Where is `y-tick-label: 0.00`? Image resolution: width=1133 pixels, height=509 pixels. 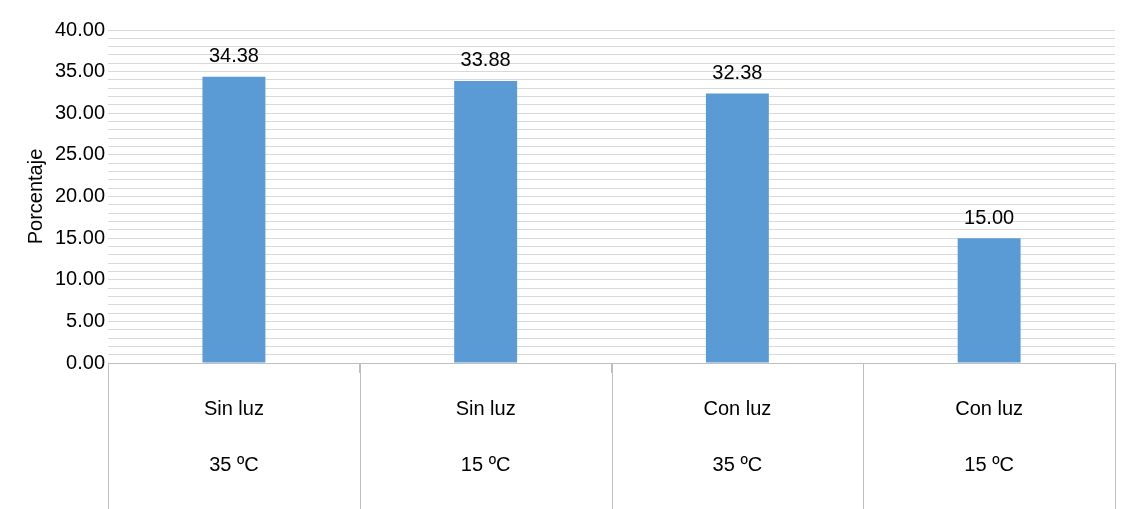 y-tick-label: 0.00 is located at coordinates (86, 361).